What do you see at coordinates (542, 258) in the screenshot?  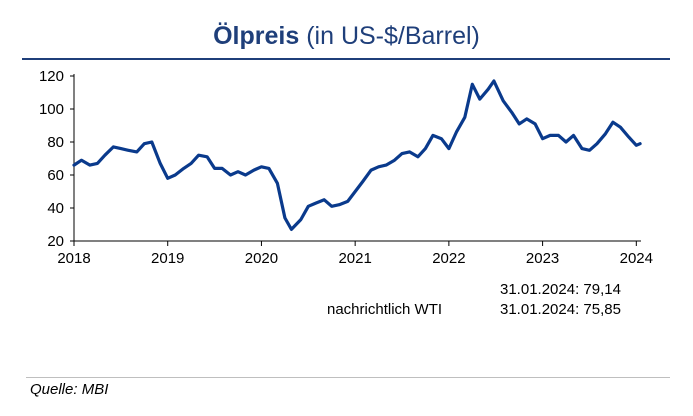 I see `x-tick-label: 2023` at bounding box center [542, 258].